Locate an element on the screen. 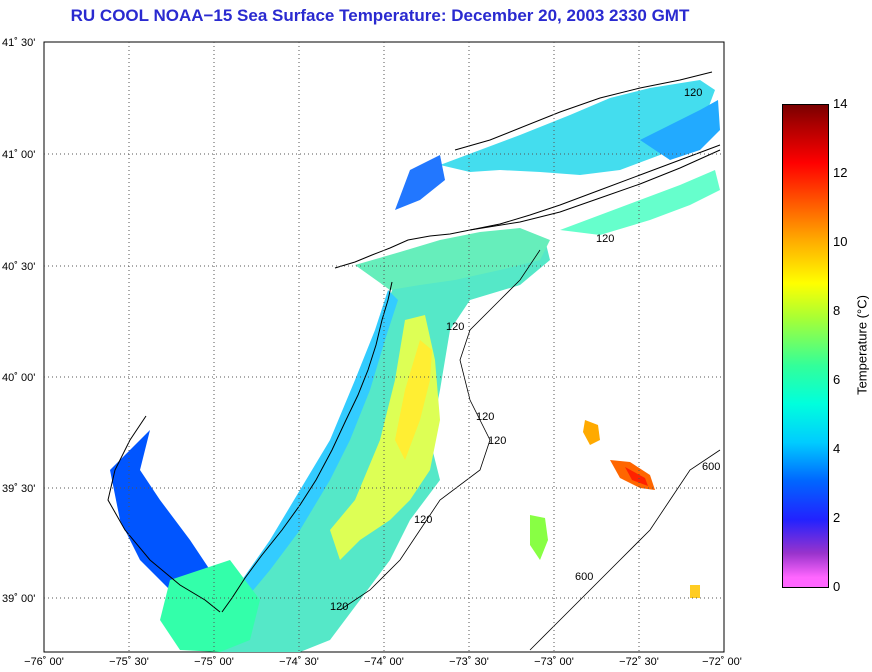 The width and height of the screenshot is (872, 672). lon-label: −73˚ 30' is located at coordinates (469, 662).